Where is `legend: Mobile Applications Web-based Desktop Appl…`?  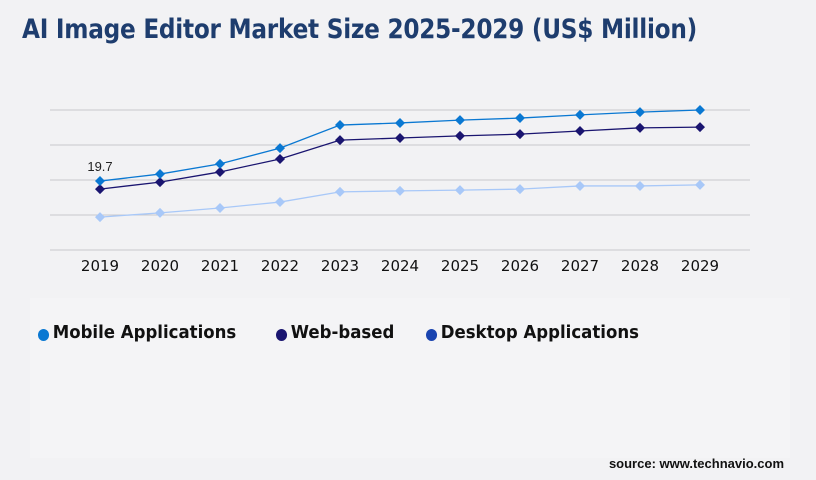
legend: Mobile Applications Web-based Desktop Appl… is located at coordinates (348, 332).